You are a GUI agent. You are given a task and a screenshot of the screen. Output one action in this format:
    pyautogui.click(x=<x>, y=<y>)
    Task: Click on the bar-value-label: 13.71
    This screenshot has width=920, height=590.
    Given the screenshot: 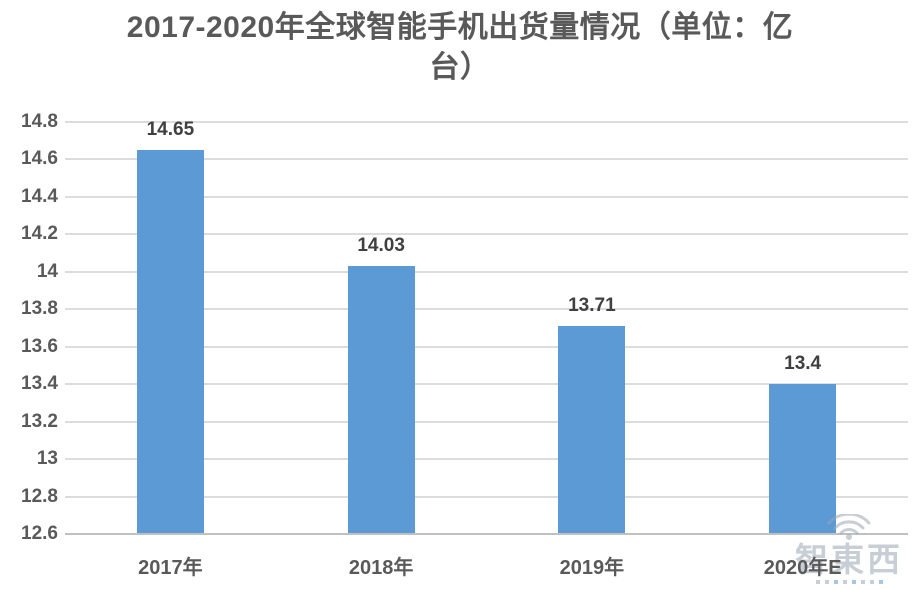 What is the action you would take?
    pyautogui.click(x=592, y=306)
    